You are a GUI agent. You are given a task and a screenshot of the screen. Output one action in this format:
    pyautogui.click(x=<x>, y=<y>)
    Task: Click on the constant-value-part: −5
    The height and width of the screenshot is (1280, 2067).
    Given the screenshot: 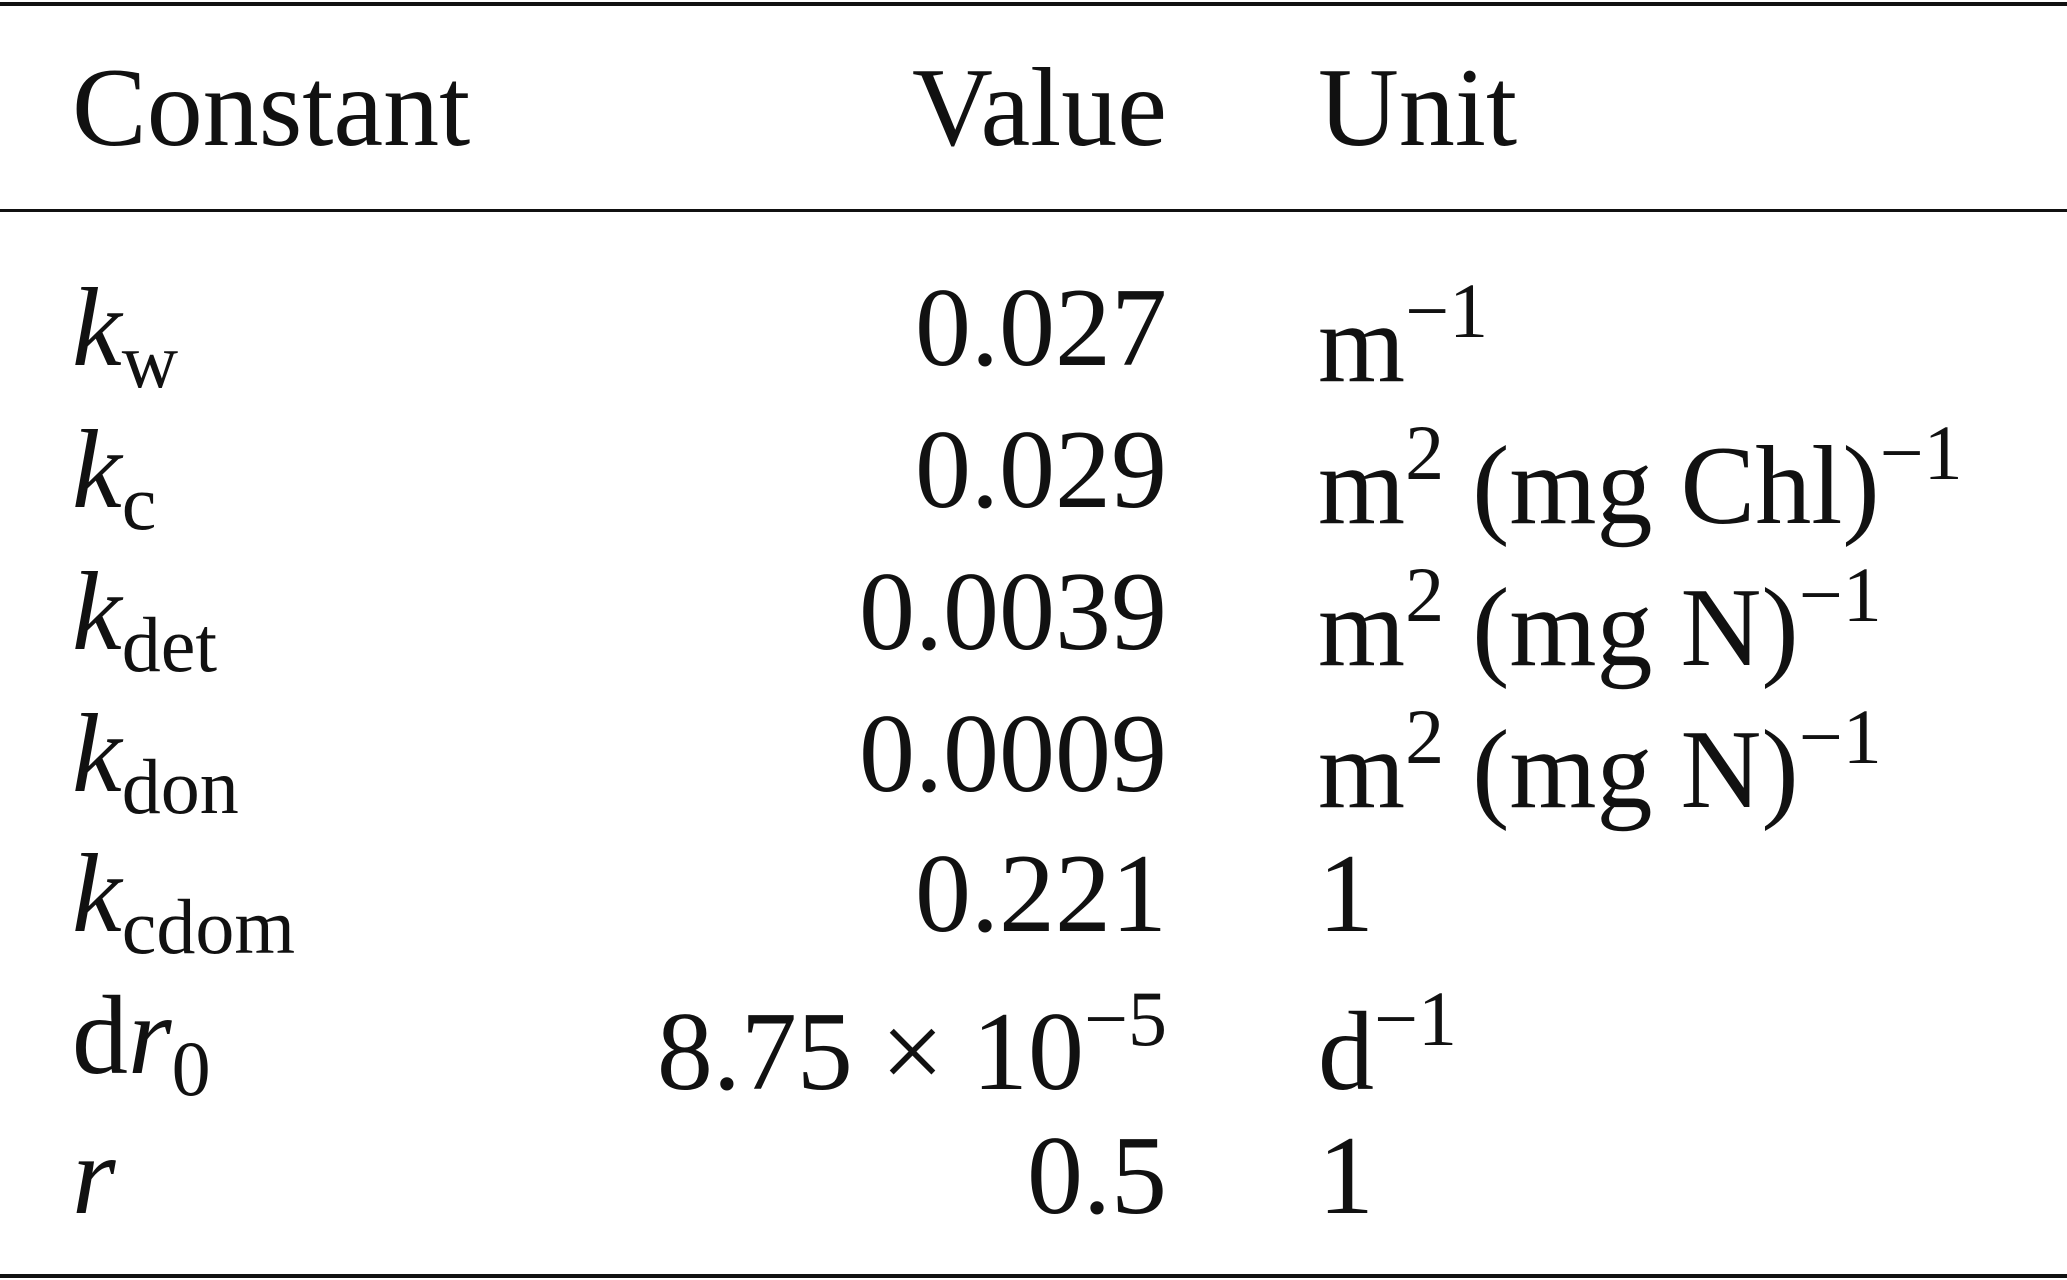 What is the action you would take?
    pyautogui.click(x=1125, y=1018)
    